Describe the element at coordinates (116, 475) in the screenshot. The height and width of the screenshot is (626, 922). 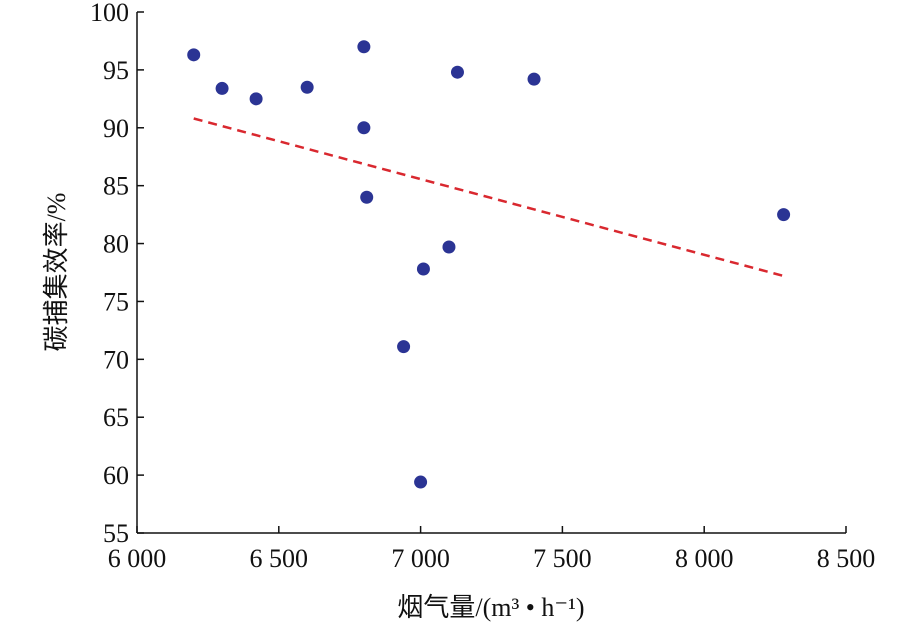
I see `y-tick-label: 60` at that location.